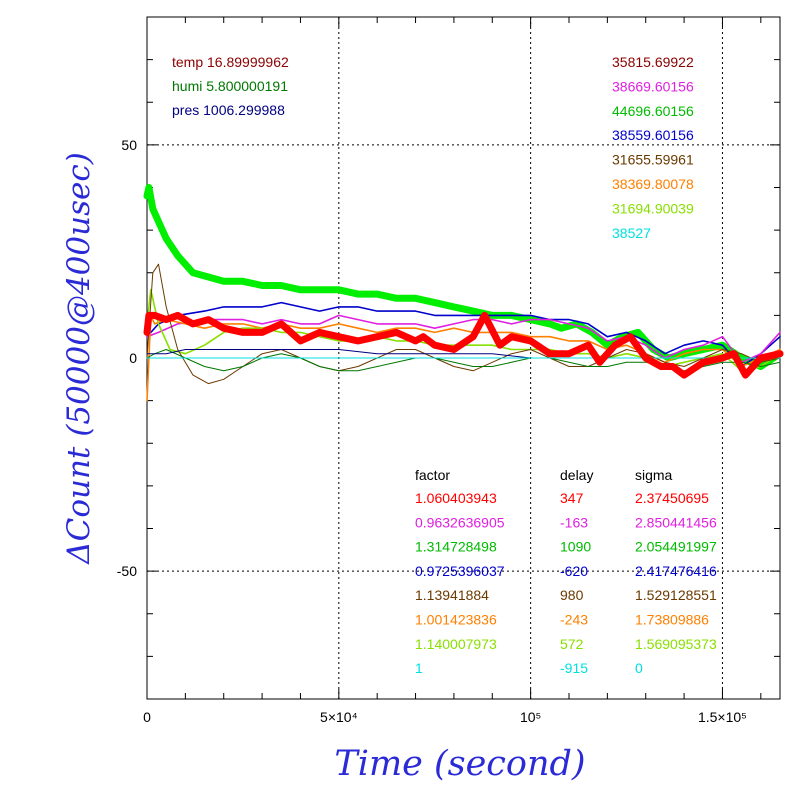  I want to click on table-cell-factor: 0.9725396037, so click(460, 571).